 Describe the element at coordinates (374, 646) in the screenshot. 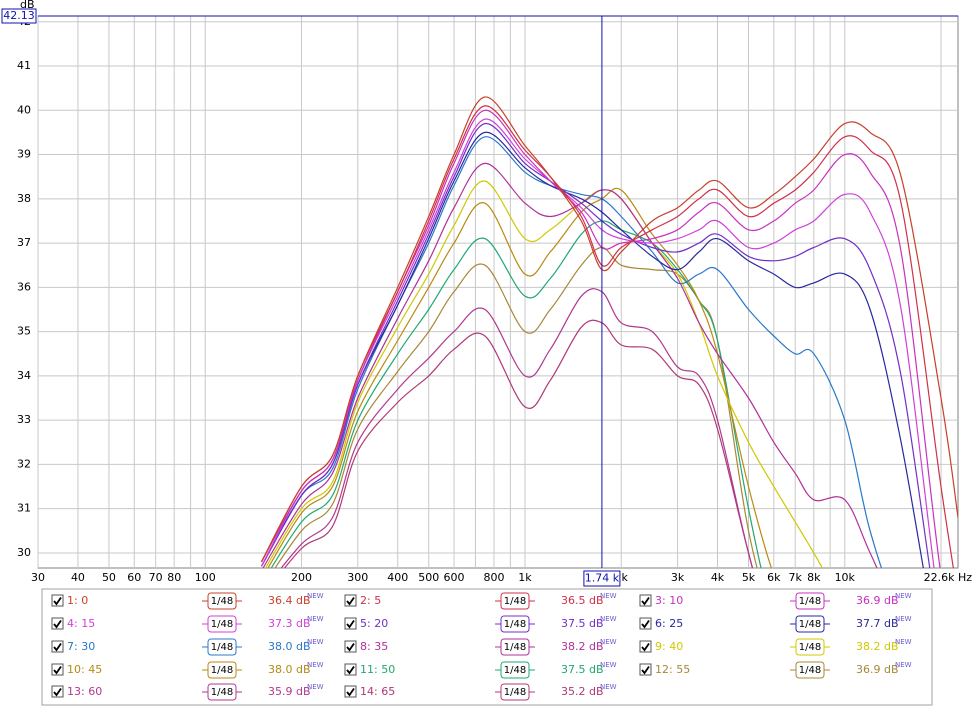

I see `legend-name: 8: 35` at that location.